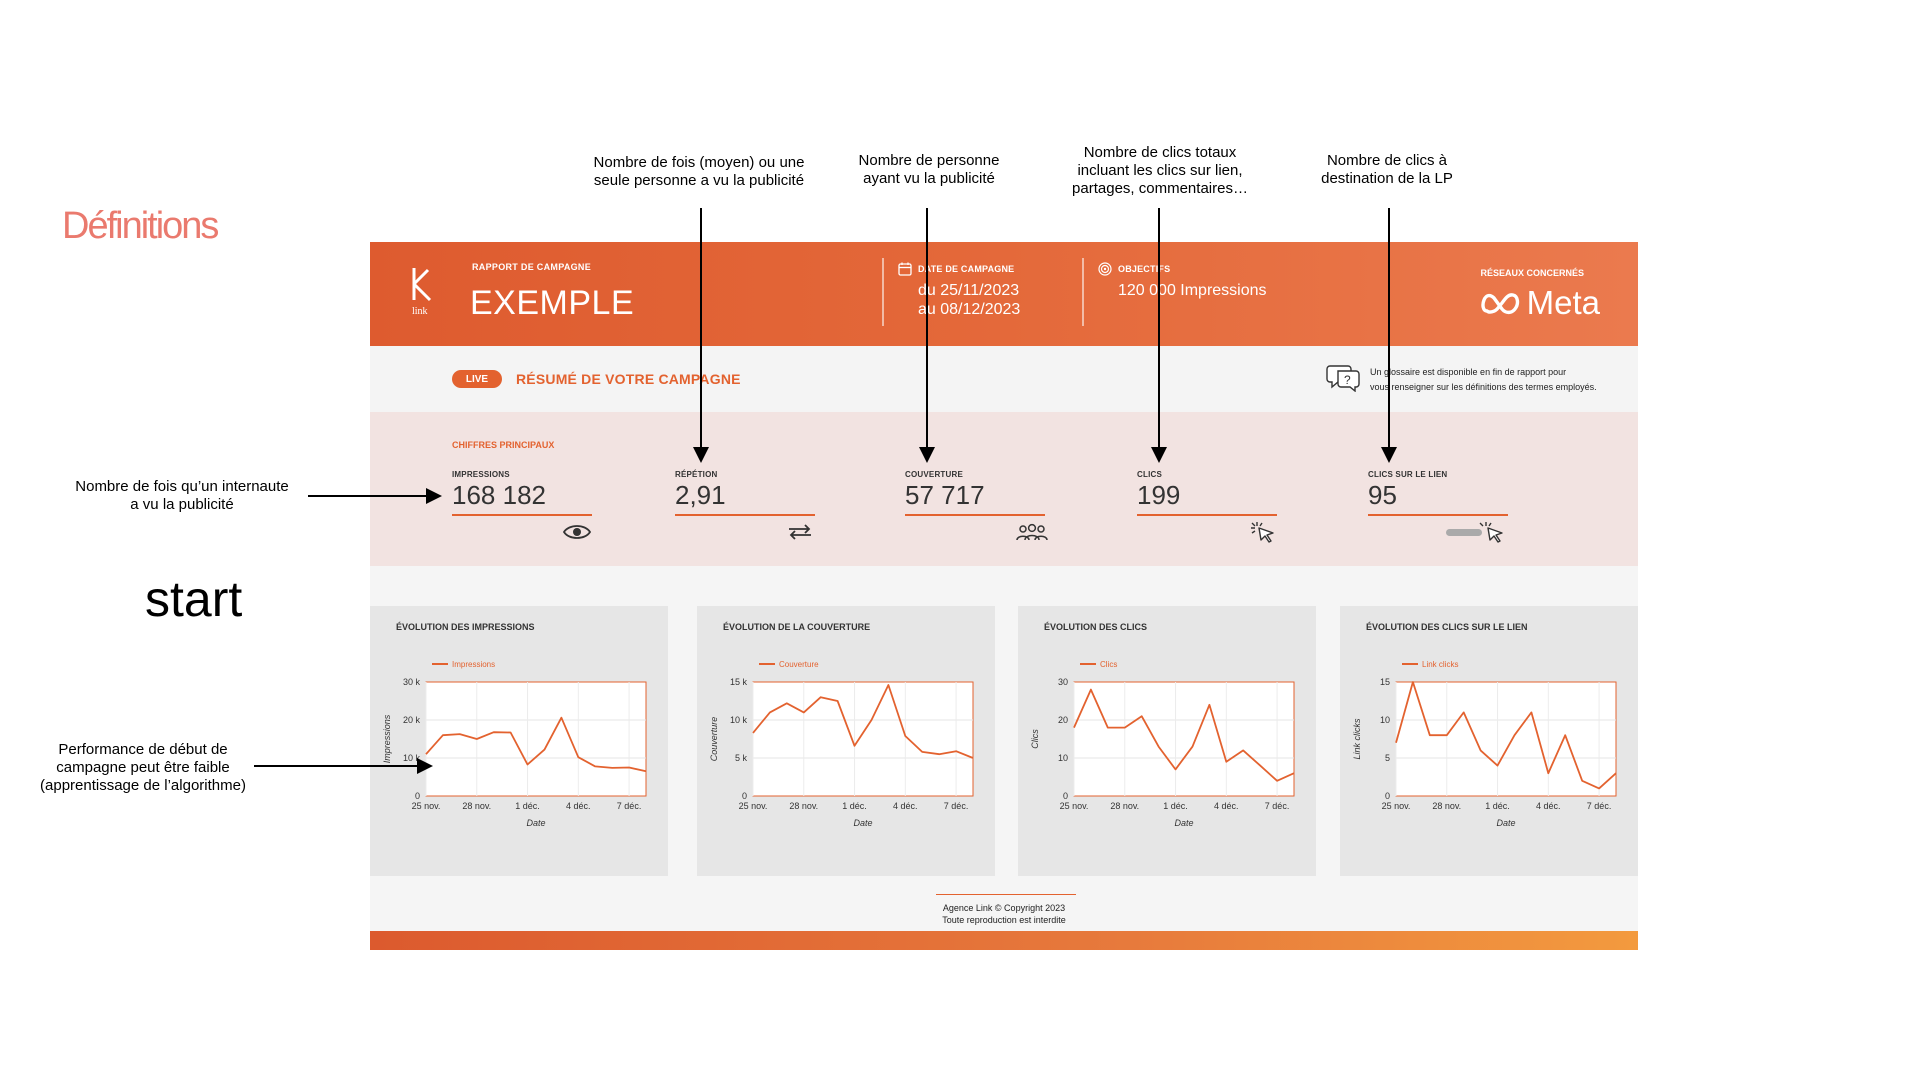  Describe the element at coordinates (714, 739) in the screenshot. I see `y-axis-label: Couverture` at that location.